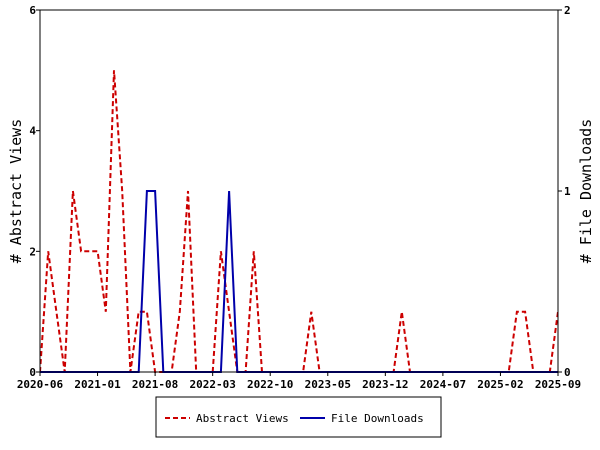  I want to click on x-tick-label: 2021-08, so click(155, 384).